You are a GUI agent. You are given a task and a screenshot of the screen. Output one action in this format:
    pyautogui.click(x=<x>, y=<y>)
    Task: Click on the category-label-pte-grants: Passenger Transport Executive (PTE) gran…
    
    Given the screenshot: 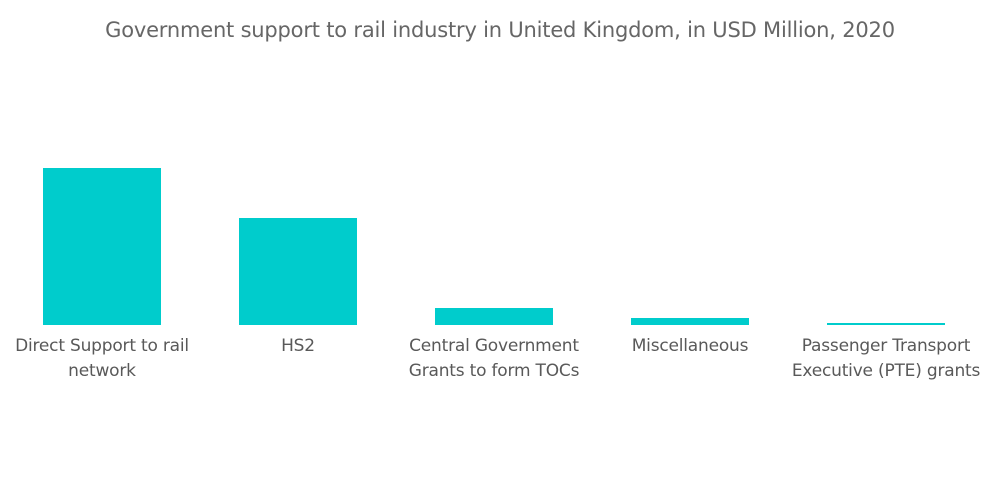 What is the action you would take?
    pyautogui.click(x=886, y=358)
    